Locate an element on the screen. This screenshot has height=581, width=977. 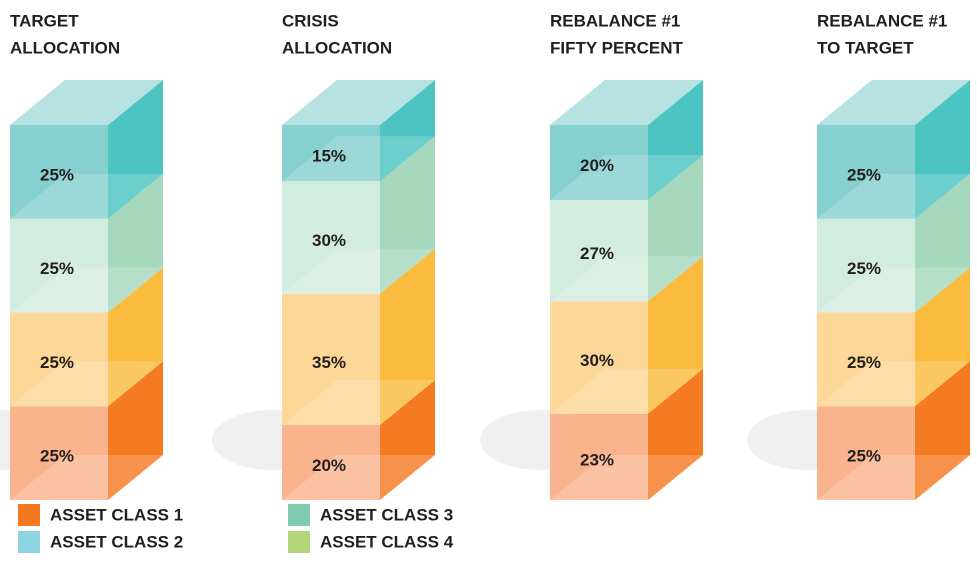
column-title: TARGET is located at coordinates (44, 20).